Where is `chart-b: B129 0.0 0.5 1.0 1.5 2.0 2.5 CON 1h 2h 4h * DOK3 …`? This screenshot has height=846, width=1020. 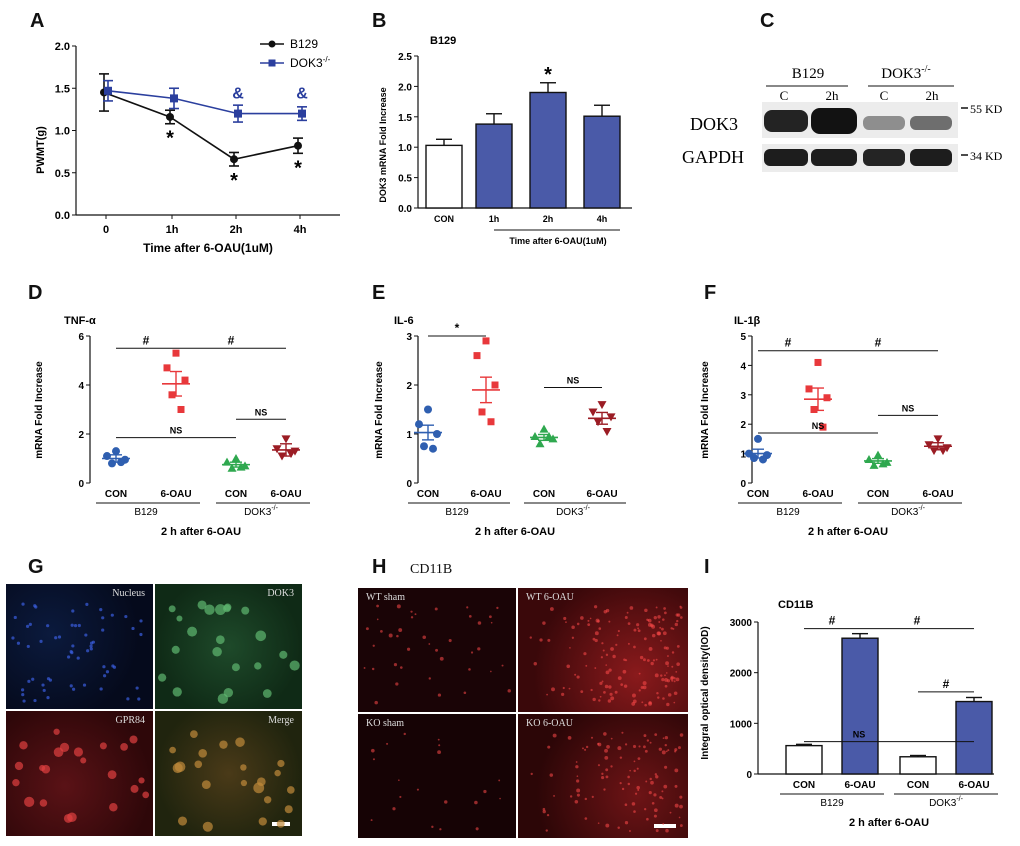 chart-b: B129 0.0 0.5 1.0 1.5 2.0 2.5 CON 1h 2h 4h * DOK3 … is located at coordinates (505, 140).